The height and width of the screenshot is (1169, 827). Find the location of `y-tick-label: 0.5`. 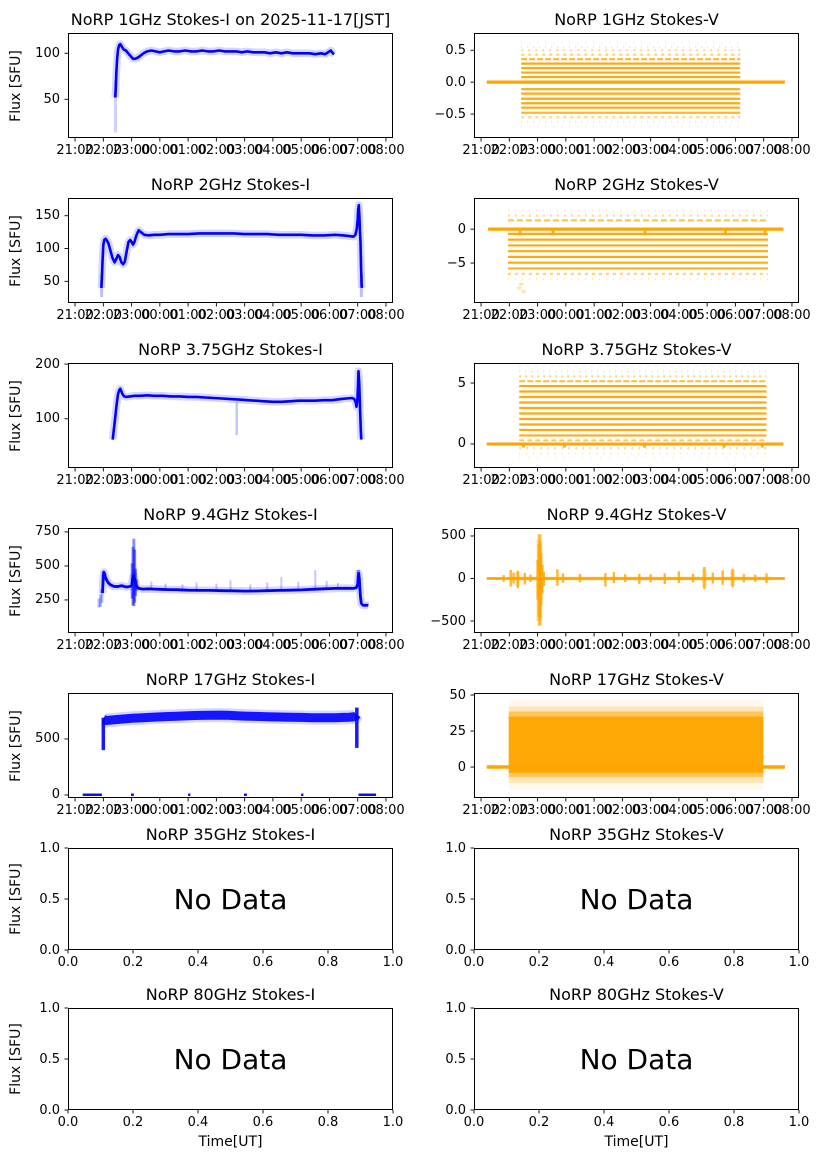

y-tick-label: 0.5 is located at coordinates (455, 50).